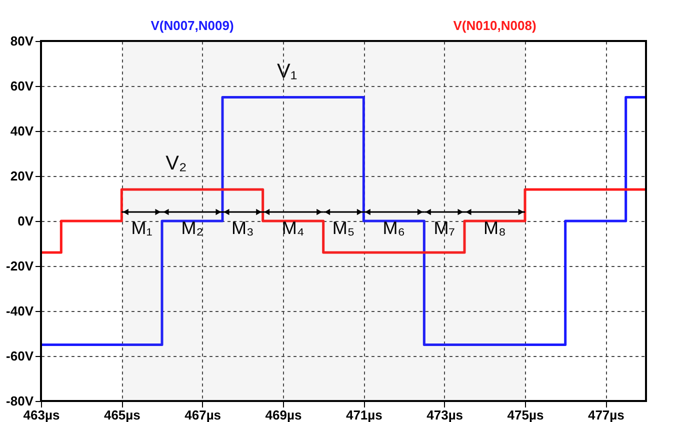 The width and height of the screenshot is (684, 422). I want to click on band-label: M₄, so click(293, 228).